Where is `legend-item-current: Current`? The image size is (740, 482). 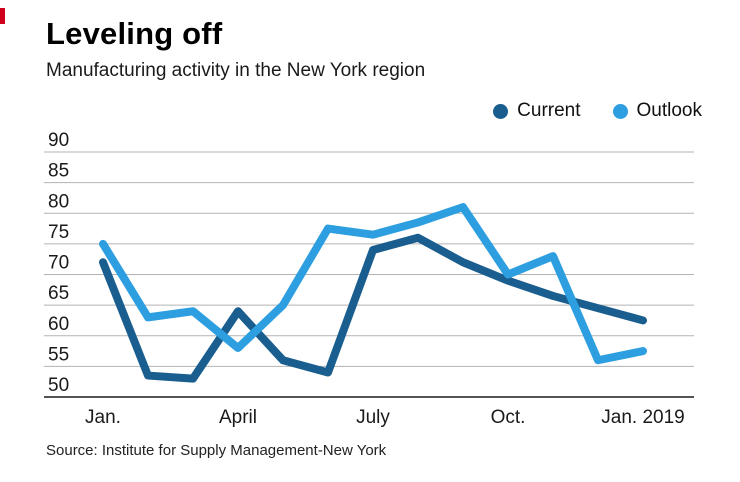 legend-item-current: Current is located at coordinates (537, 111).